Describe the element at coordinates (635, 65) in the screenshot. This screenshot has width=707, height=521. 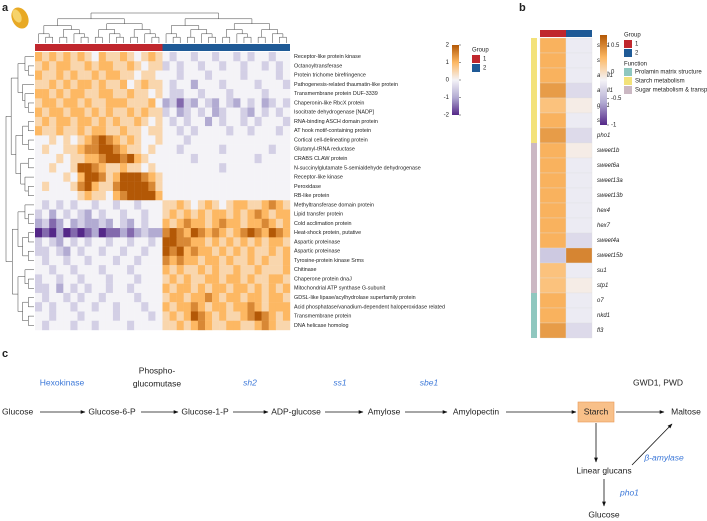
I see `legend-title: Function` at that location.